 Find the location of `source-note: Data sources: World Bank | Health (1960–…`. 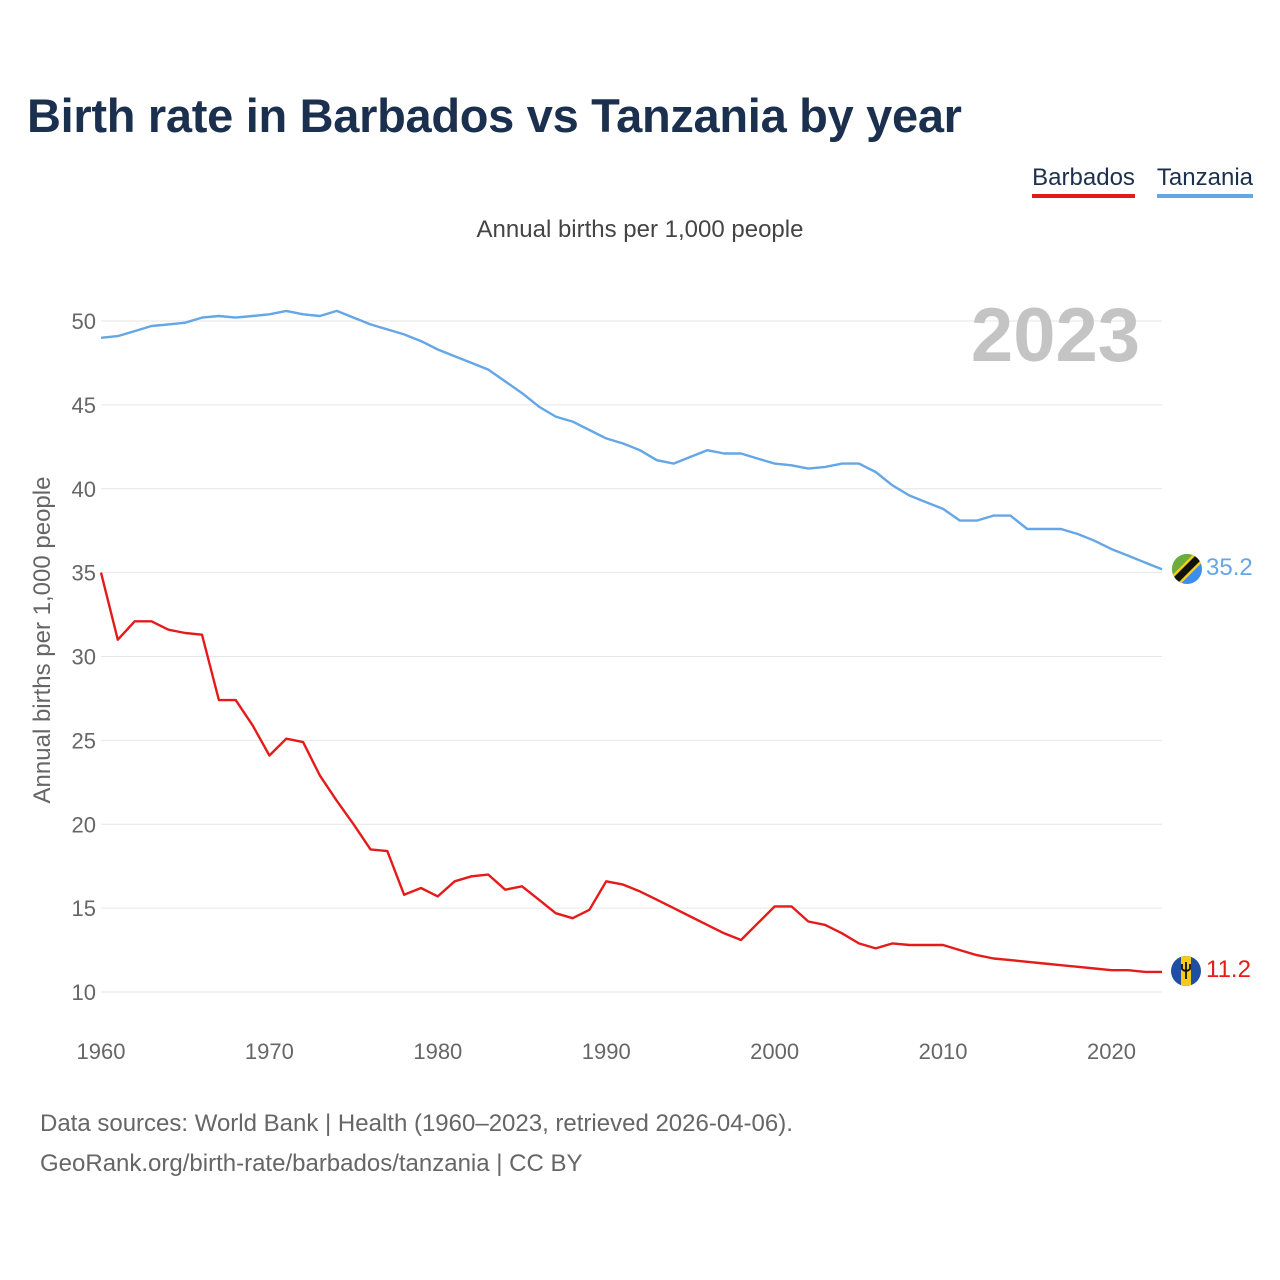

source-note: Data sources: World Bank | Health (1960–… is located at coordinates (416, 1123).